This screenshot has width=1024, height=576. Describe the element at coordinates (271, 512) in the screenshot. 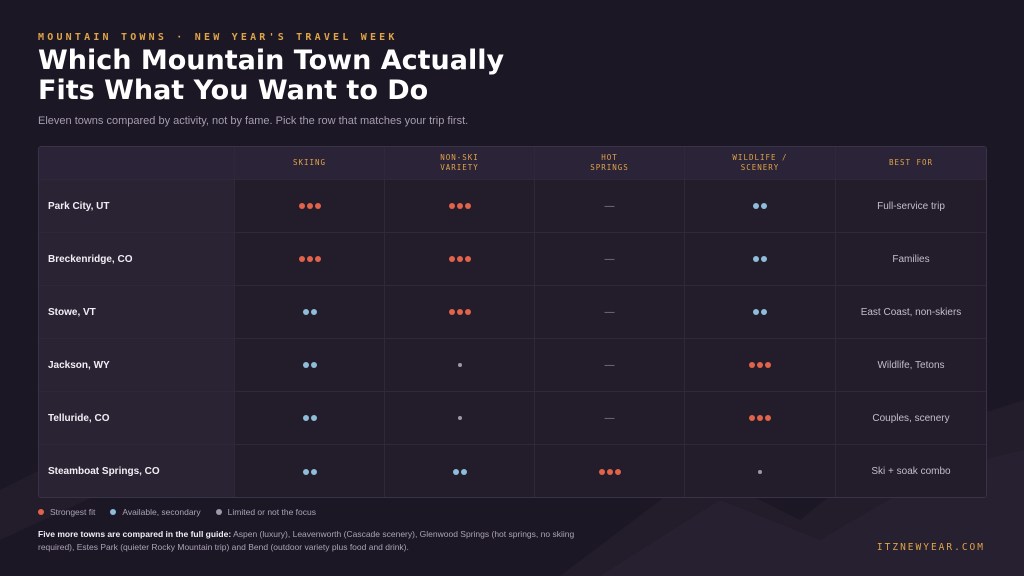

I see `legend-label-limited: Limited or not the focus` at that location.